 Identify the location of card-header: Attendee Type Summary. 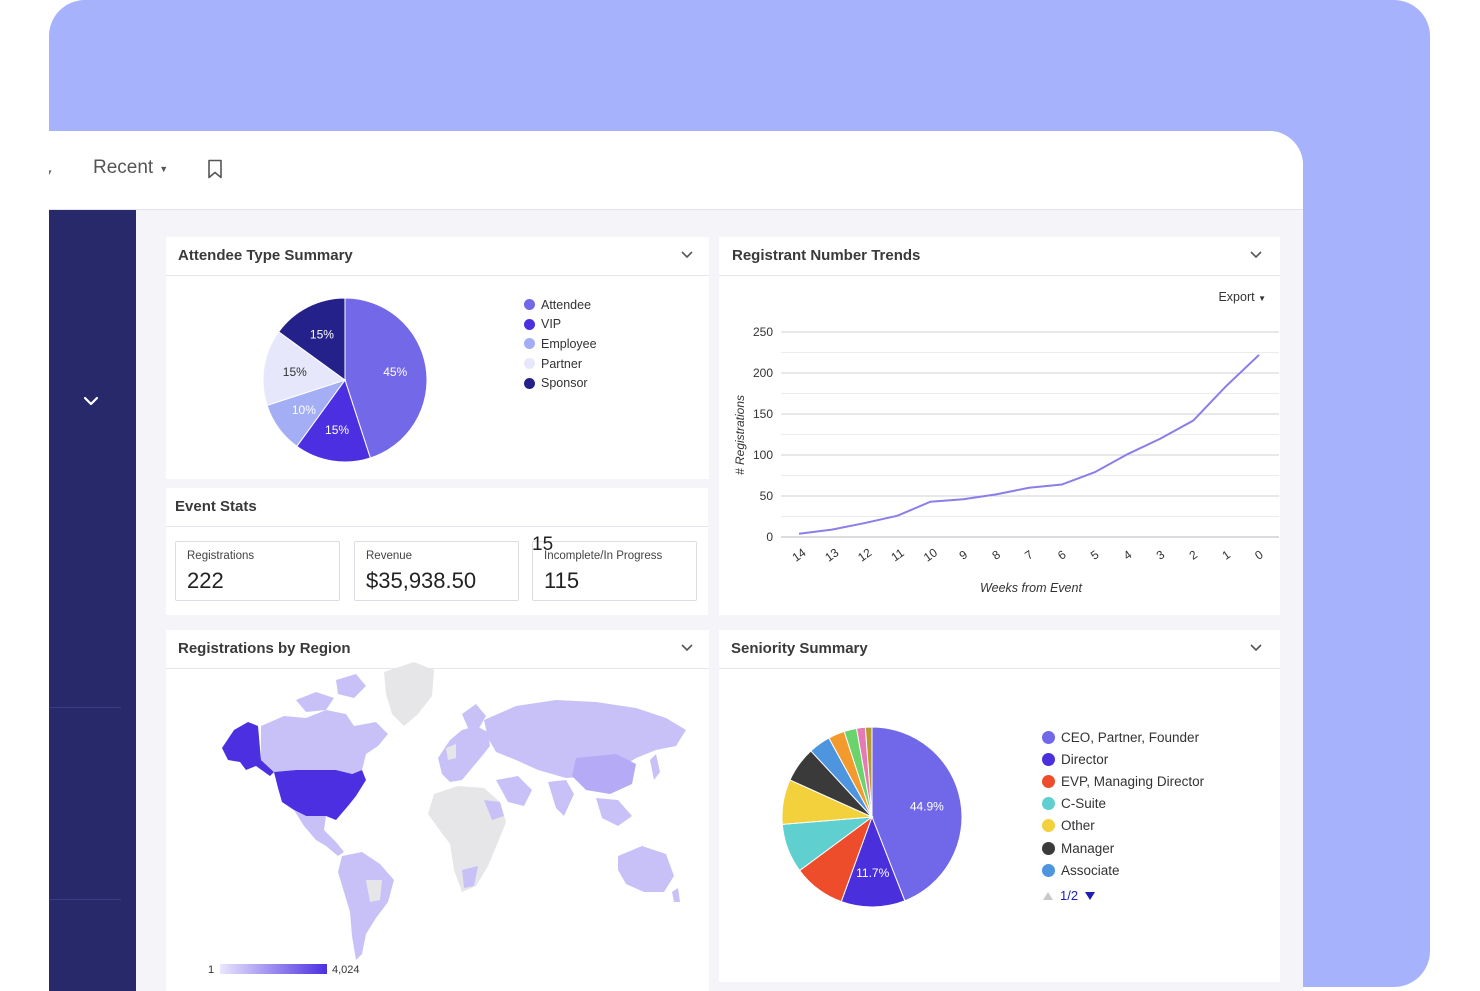
(437, 256).